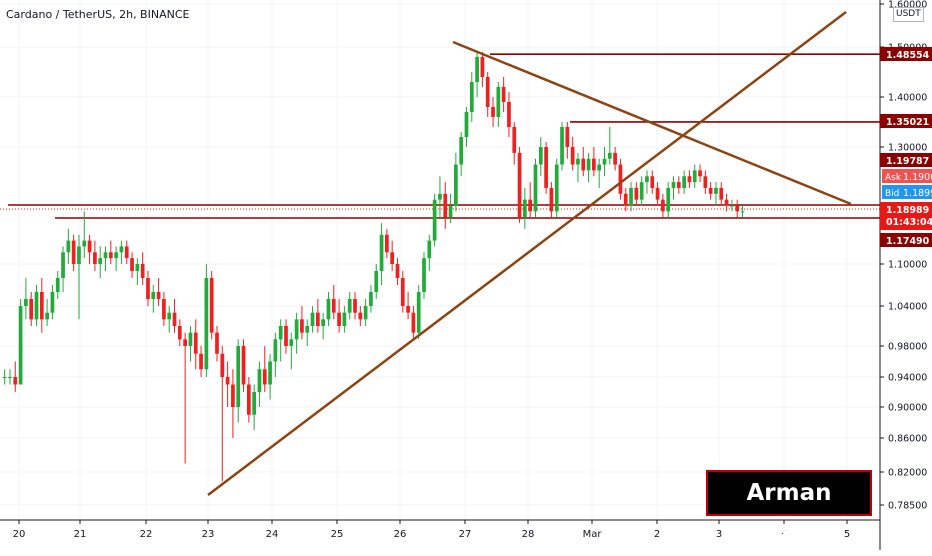  I want to click on y-tick-label: 0.90000, so click(907, 408).